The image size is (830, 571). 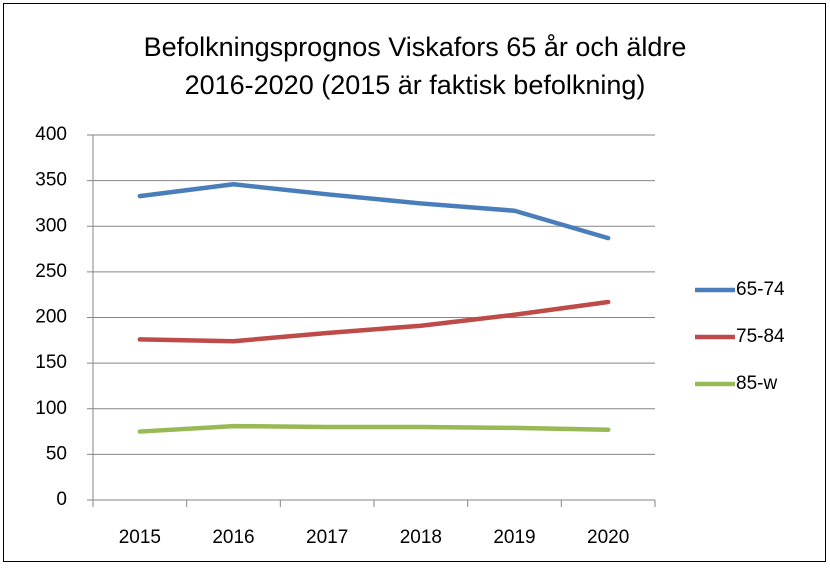 I want to click on y-tick-label: 350, so click(x=51, y=180).